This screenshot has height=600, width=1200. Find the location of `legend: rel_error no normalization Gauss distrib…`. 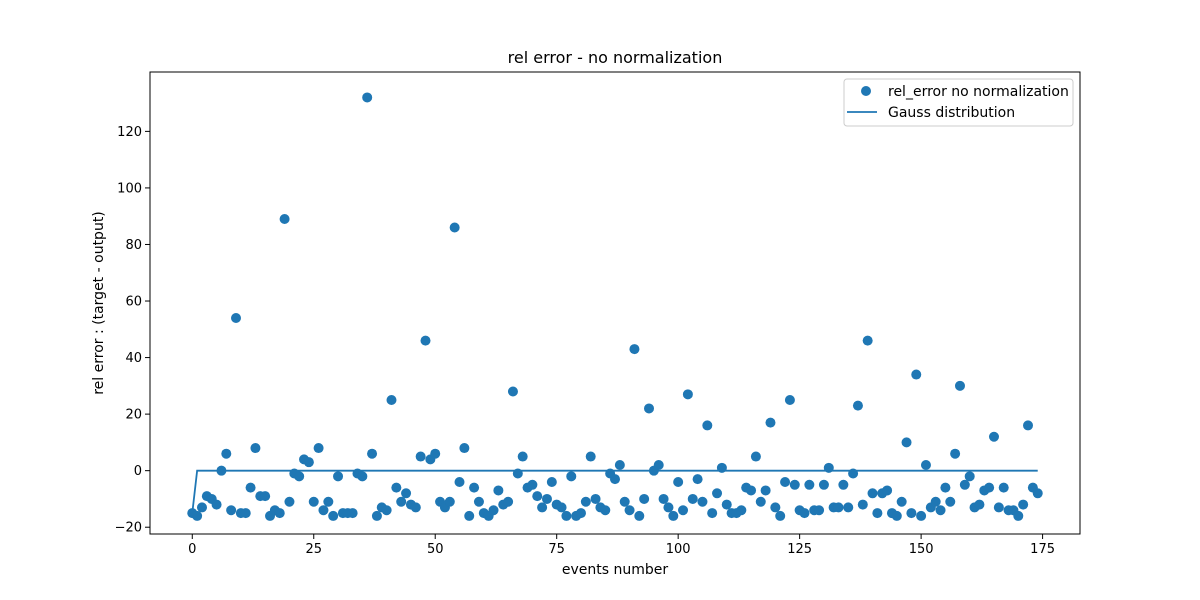

legend: rel_error no normalization Gauss distrib… is located at coordinates (958, 102).